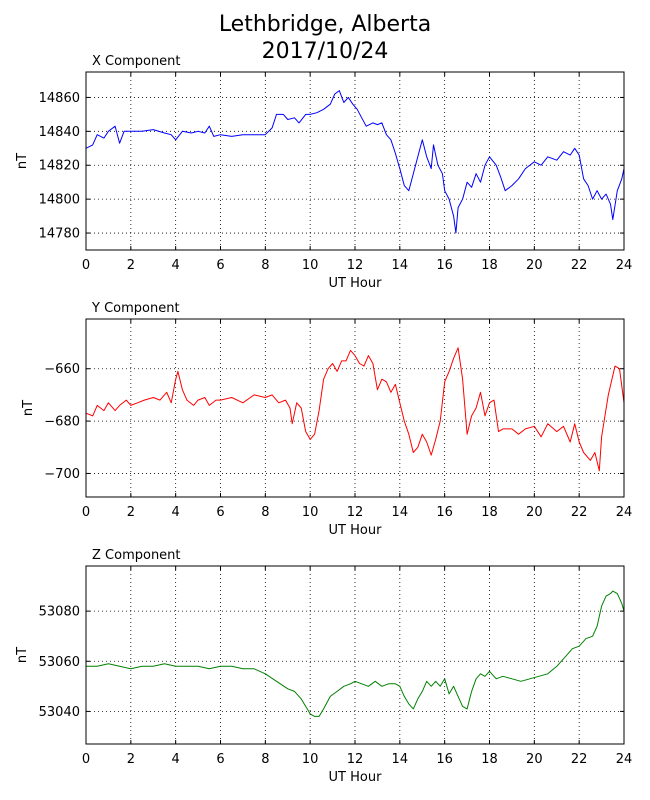 The width and height of the screenshot is (650, 800). Describe the element at coordinates (135, 308) in the screenshot. I see `panel-title: Y Component` at that location.